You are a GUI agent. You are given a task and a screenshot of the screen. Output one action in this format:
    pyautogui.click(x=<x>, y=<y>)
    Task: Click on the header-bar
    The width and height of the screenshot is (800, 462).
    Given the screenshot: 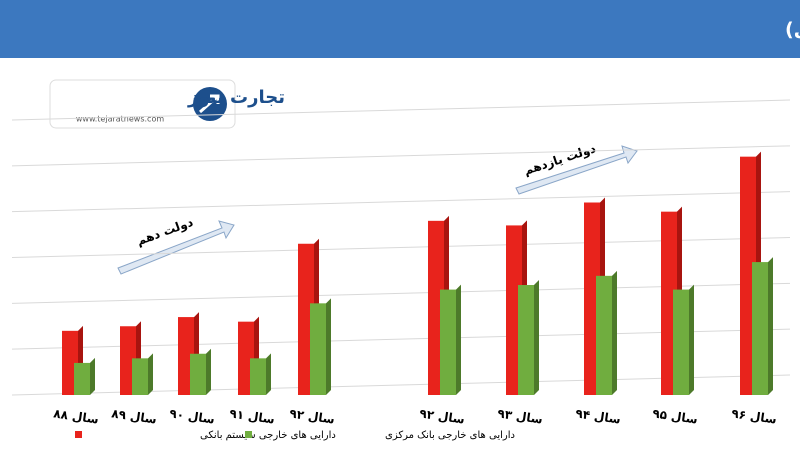 What is the action you would take?
    pyautogui.click(x=400, y=29)
    